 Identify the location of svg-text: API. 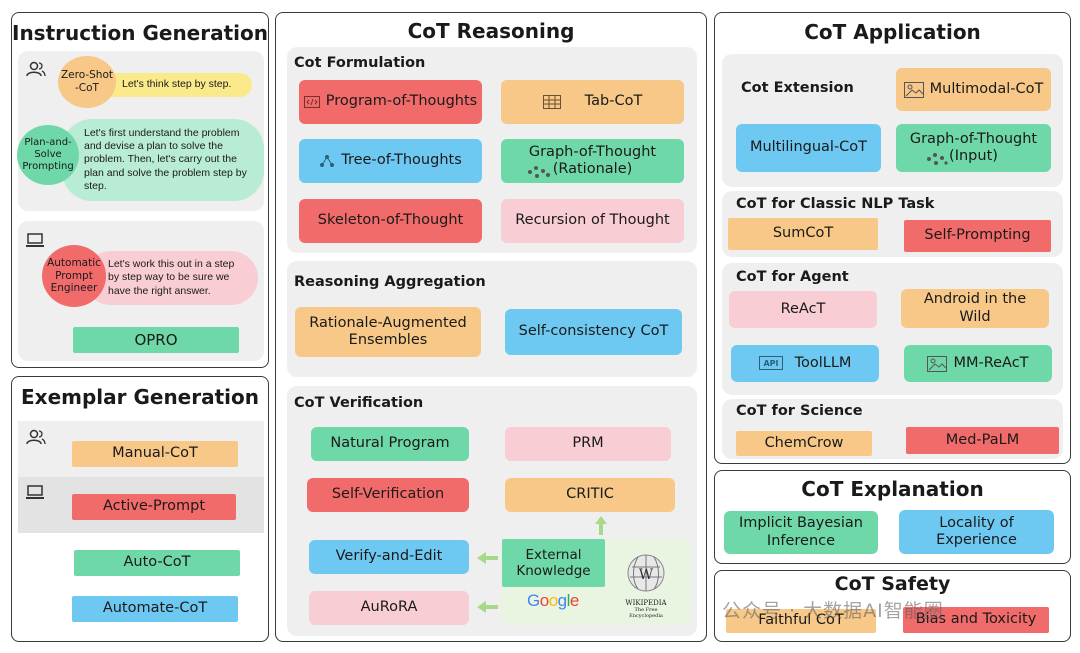
(770, 363).